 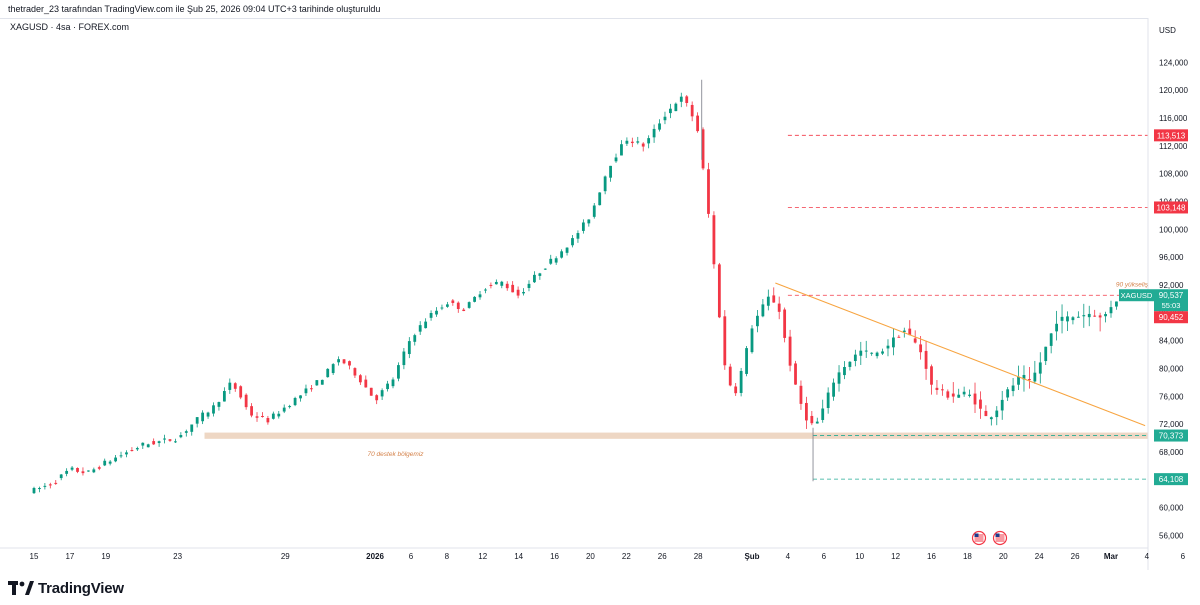 I want to click on prev-price-tag, so click(x=1171, y=317).